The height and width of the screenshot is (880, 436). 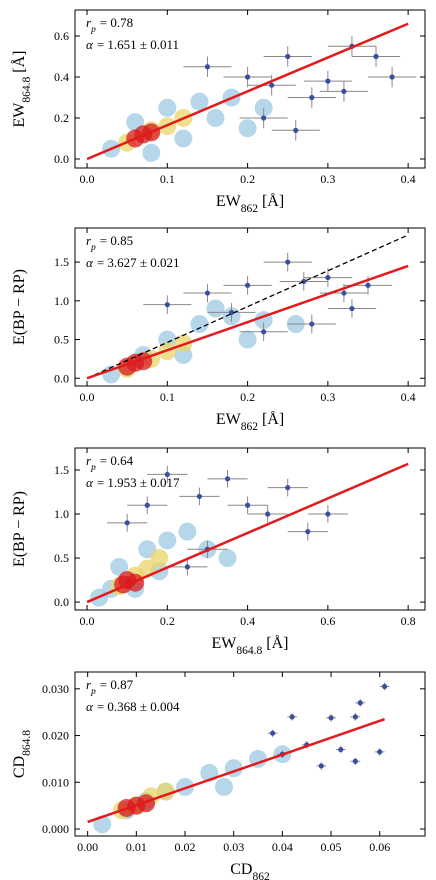 I want to click on x-tick-label: 0.1, so click(x=167, y=397).